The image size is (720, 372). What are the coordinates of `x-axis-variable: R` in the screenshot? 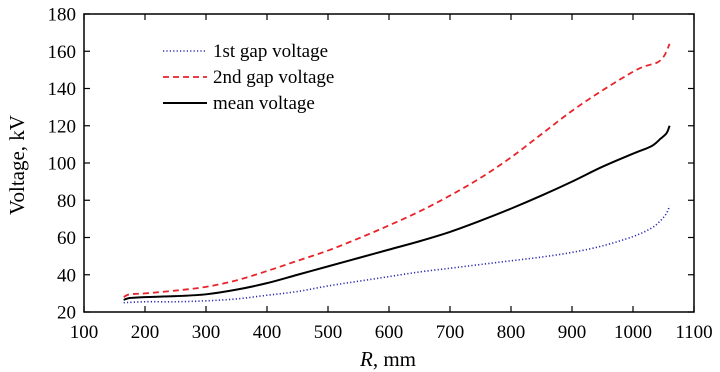 It's located at (366, 359).